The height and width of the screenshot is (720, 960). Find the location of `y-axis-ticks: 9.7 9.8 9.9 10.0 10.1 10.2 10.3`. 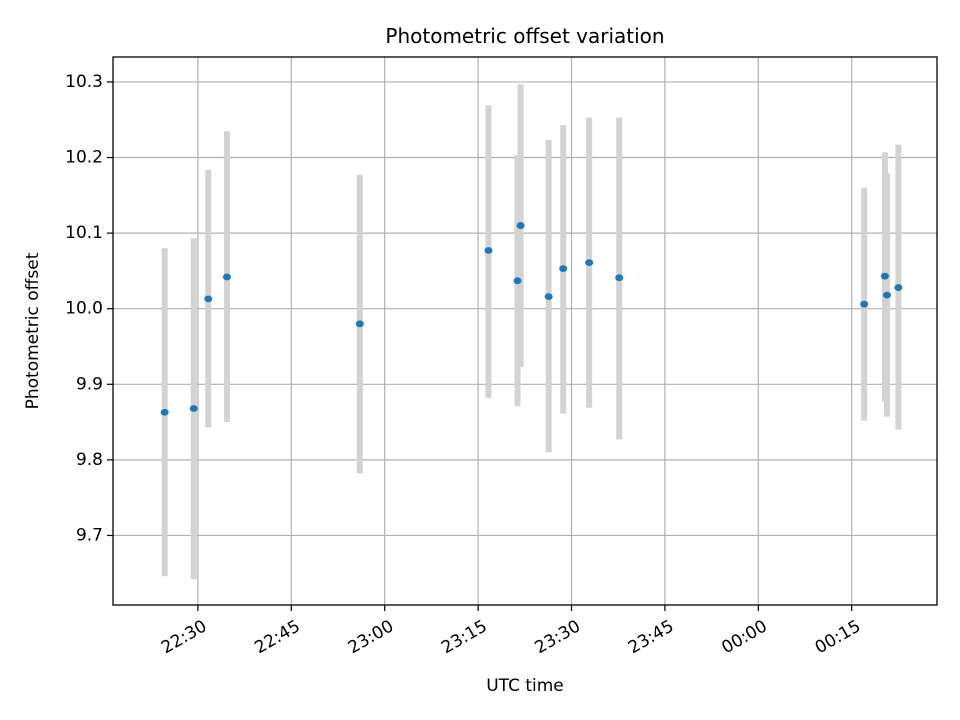

y-axis-ticks: 9.7 9.8 9.9 10.0 10.1 10.2 10.3 is located at coordinates (89, 308).